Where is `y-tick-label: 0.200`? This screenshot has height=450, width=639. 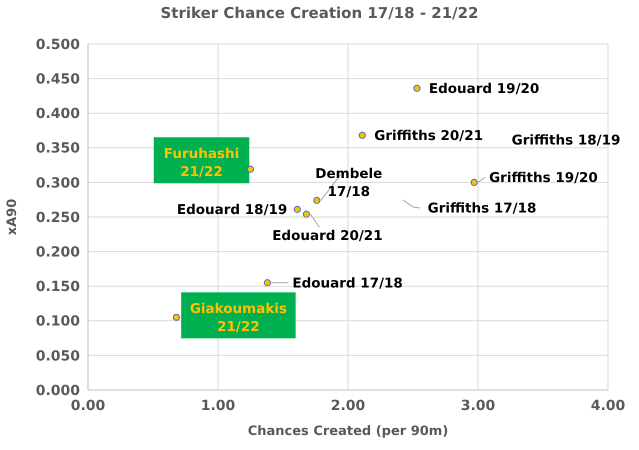 y-tick-label: 0.200 is located at coordinates (58, 252).